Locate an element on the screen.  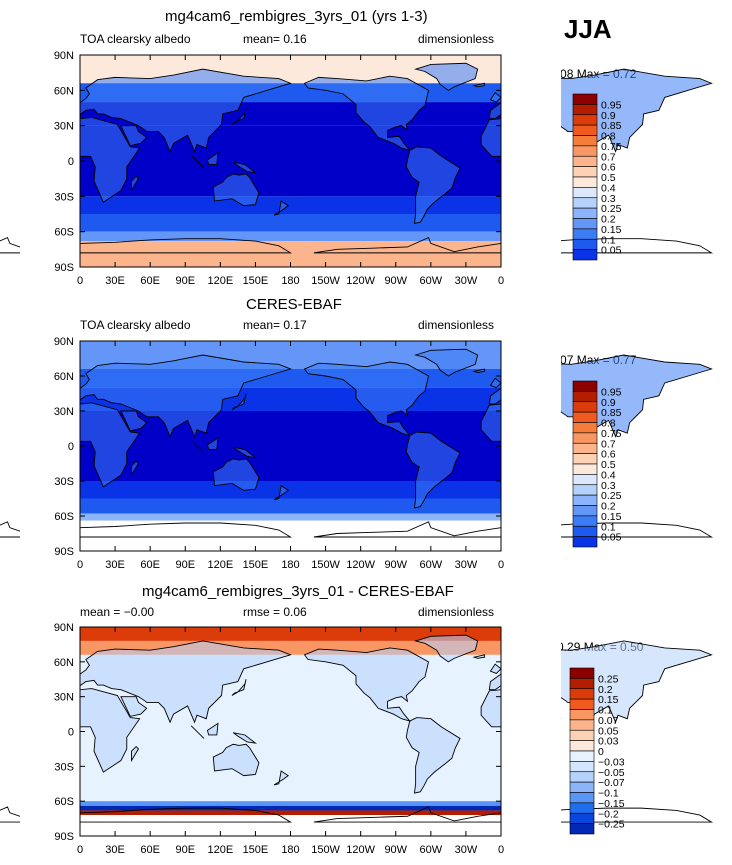
colorbar-label-3-14: −0.25 is located at coordinates (611, 825).